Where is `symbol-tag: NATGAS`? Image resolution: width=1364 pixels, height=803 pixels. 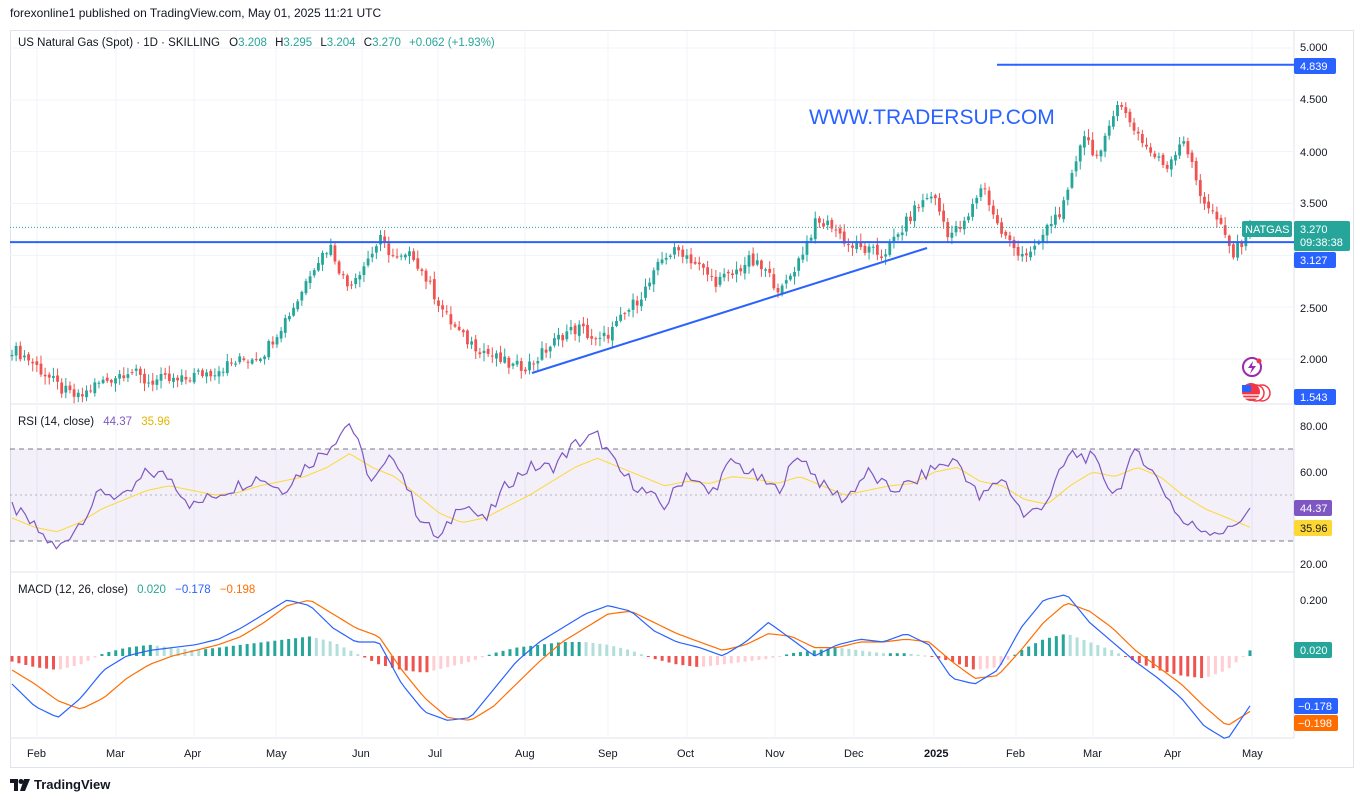 symbol-tag: NATGAS is located at coordinates (1267, 229).